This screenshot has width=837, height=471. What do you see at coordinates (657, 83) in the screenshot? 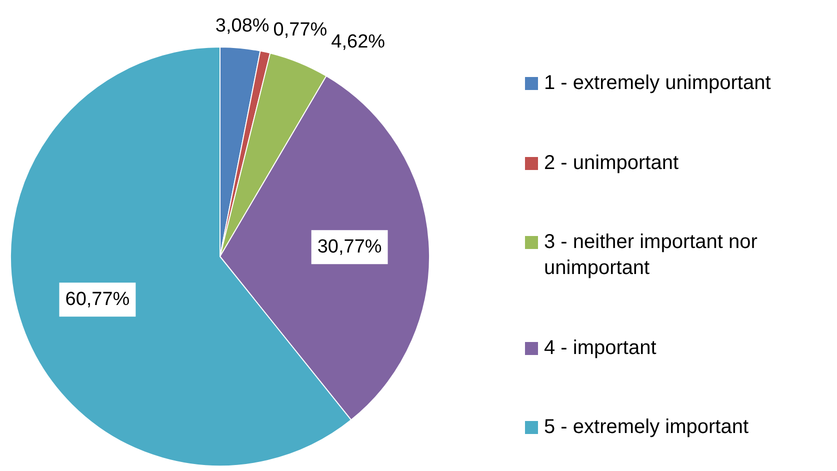
I see `legend-label: 1 - extremely unimportant` at bounding box center [657, 83].